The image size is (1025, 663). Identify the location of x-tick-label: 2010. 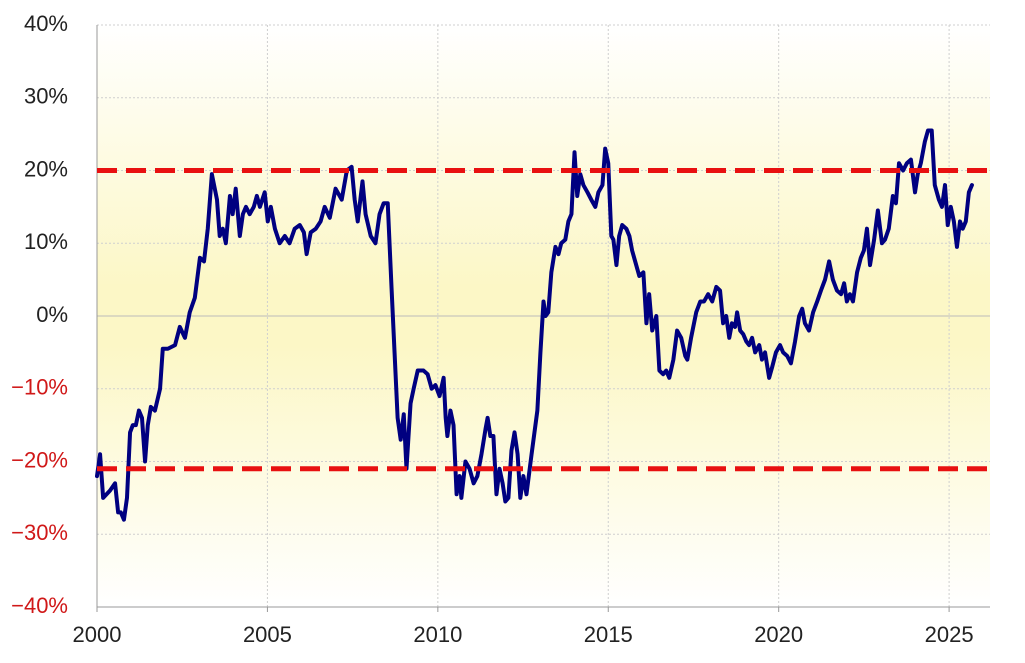
(437, 634).